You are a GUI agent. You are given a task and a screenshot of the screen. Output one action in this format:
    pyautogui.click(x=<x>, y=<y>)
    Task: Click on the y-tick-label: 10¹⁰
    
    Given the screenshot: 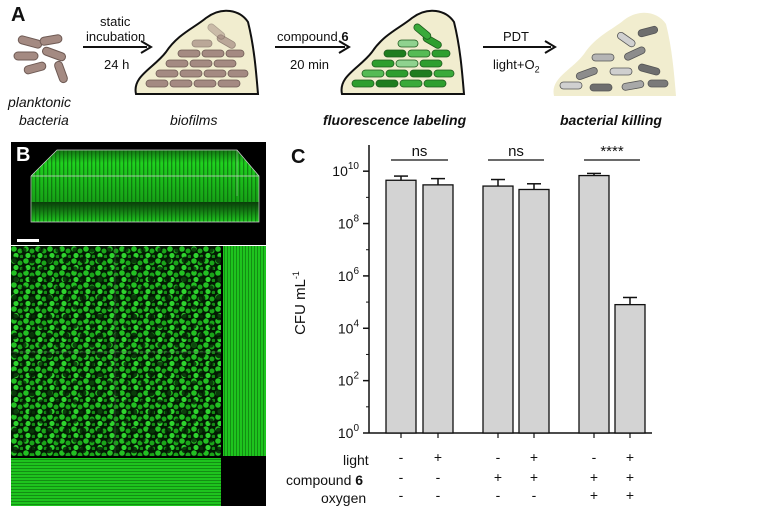 What is the action you would take?
    pyautogui.click(x=345, y=170)
    